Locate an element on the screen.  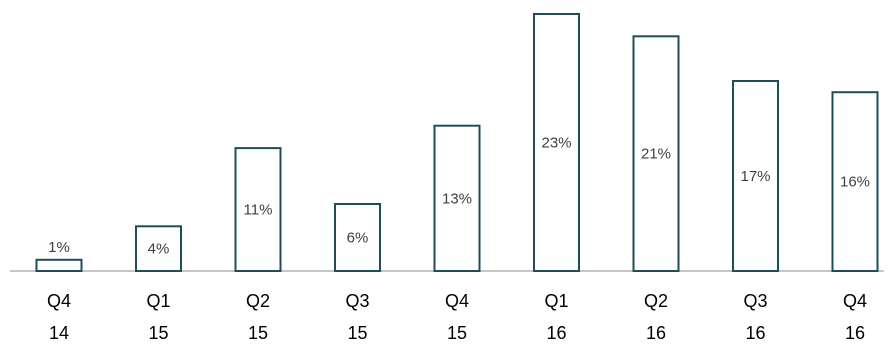
value-label-5: 23% is located at coordinates (556, 143).